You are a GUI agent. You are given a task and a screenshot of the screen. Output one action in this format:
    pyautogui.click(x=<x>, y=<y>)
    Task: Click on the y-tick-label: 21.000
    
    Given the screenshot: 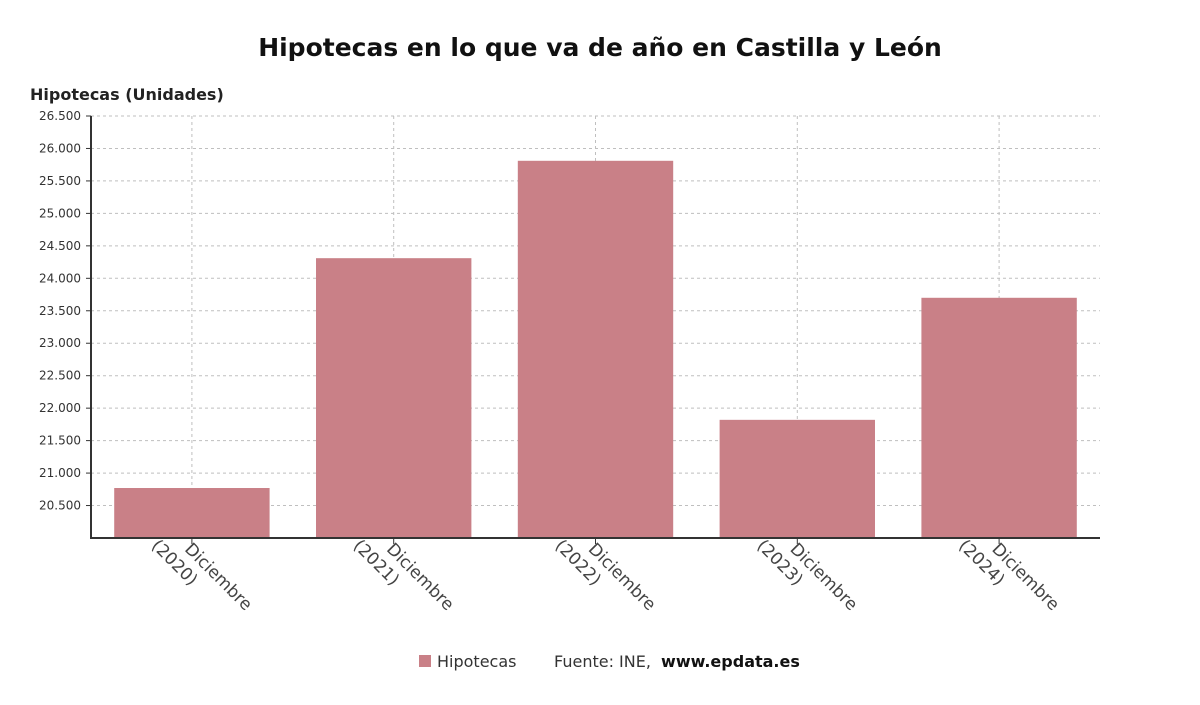 What is the action you would take?
    pyautogui.click(x=60, y=473)
    